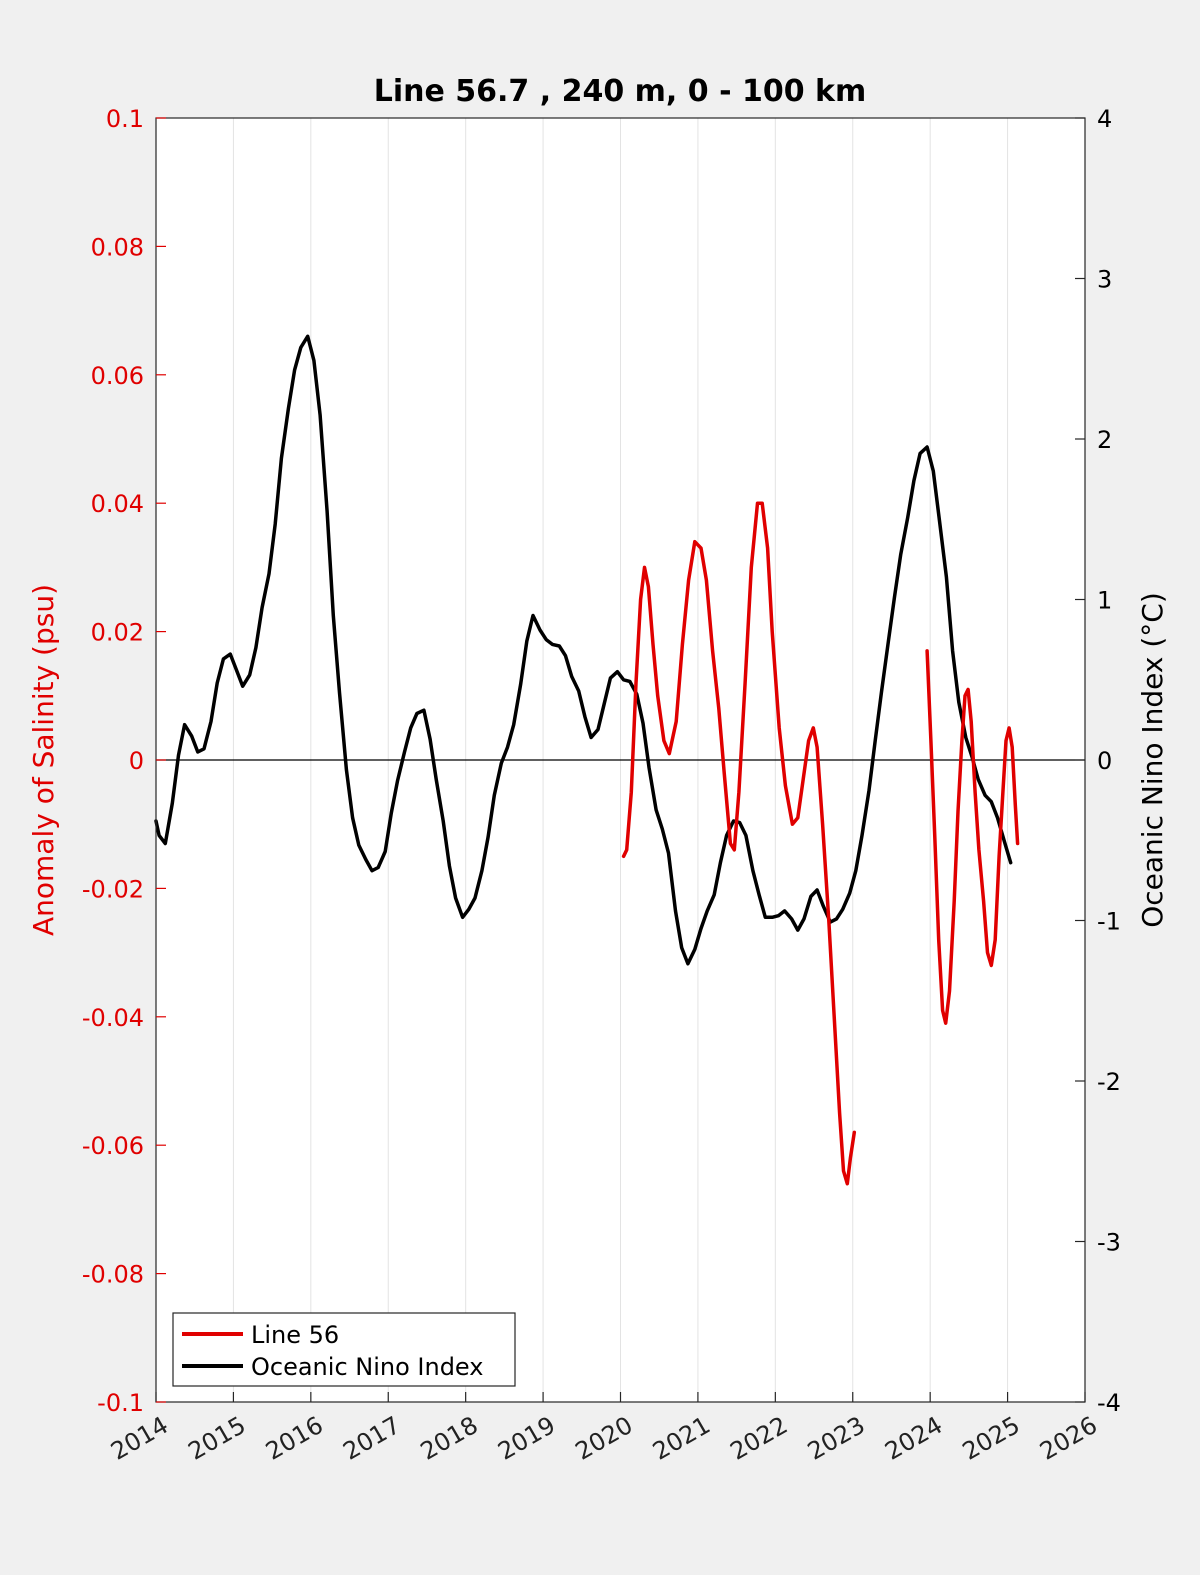  What do you see at coordinates (113, 1275) in the screenshot?
I see `y-left-tick-label: -0.08` at bounding box center [113, 1275].